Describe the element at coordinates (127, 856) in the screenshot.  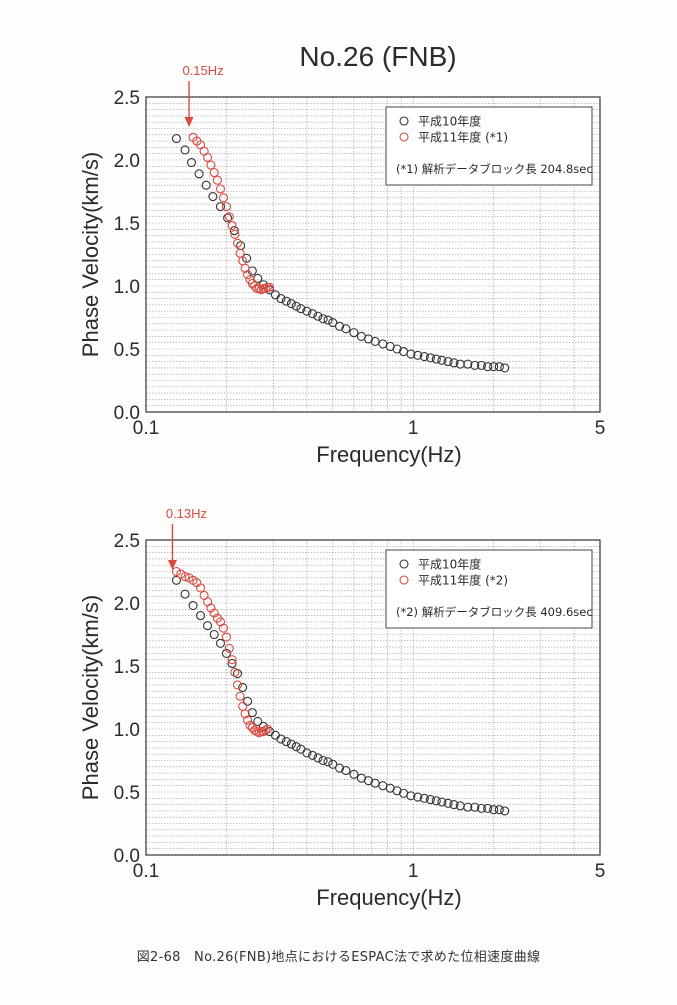
I see `y-tick-label: 0.0` at that location.